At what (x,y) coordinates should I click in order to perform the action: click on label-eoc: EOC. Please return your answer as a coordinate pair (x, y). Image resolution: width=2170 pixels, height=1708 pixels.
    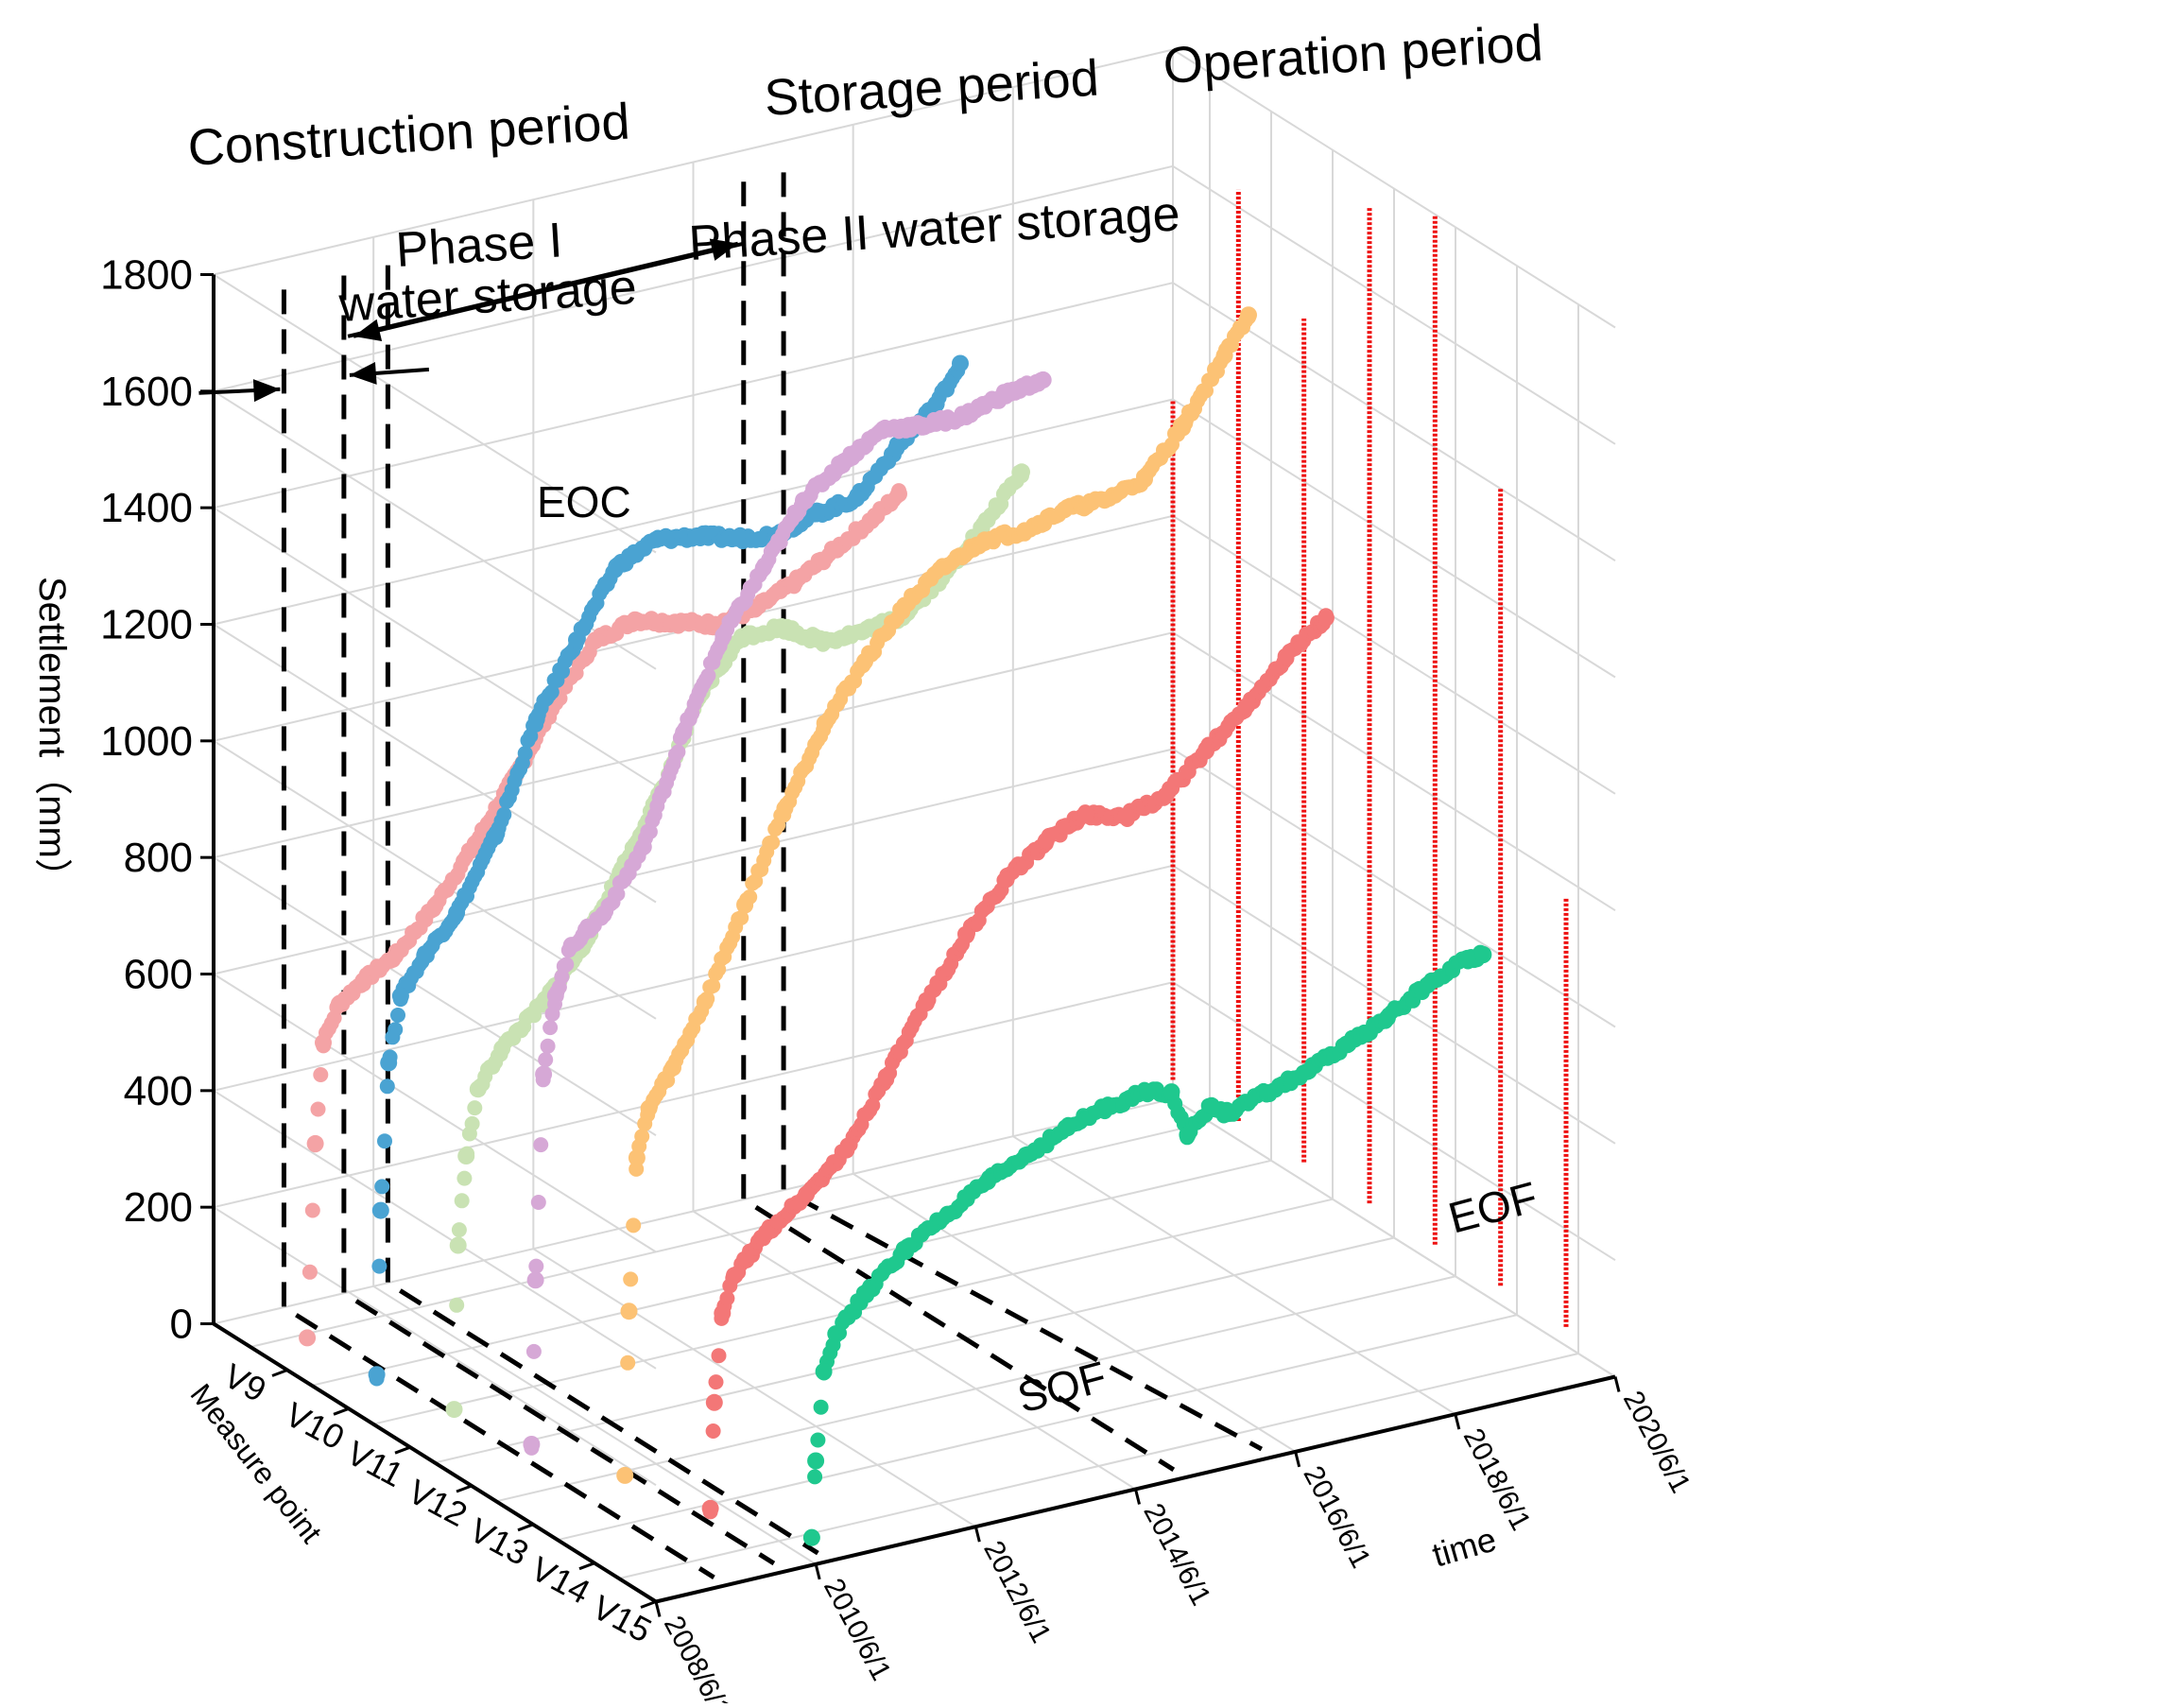
    Looking at the image, I should click on (584, 501).